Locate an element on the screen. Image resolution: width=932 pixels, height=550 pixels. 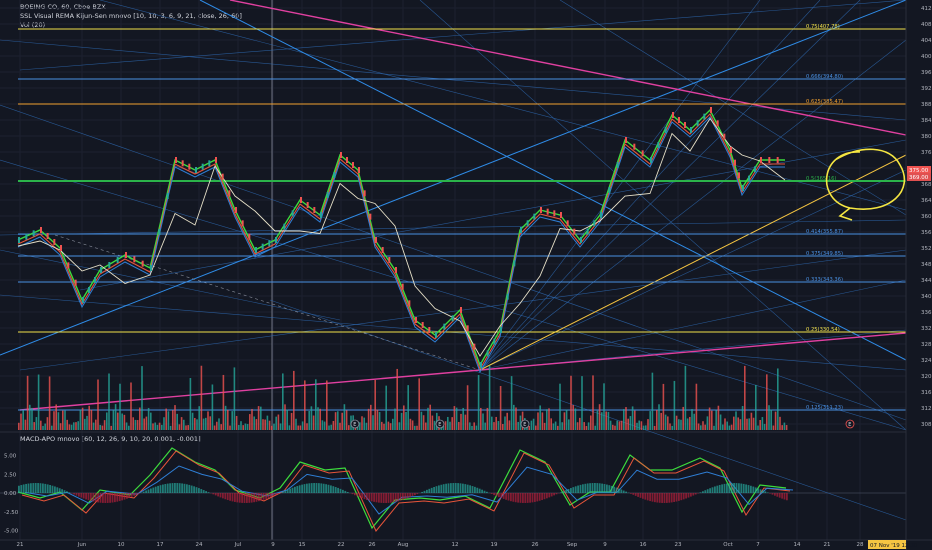
macd-tick: 0.00 is located at coordinates (10, 494).